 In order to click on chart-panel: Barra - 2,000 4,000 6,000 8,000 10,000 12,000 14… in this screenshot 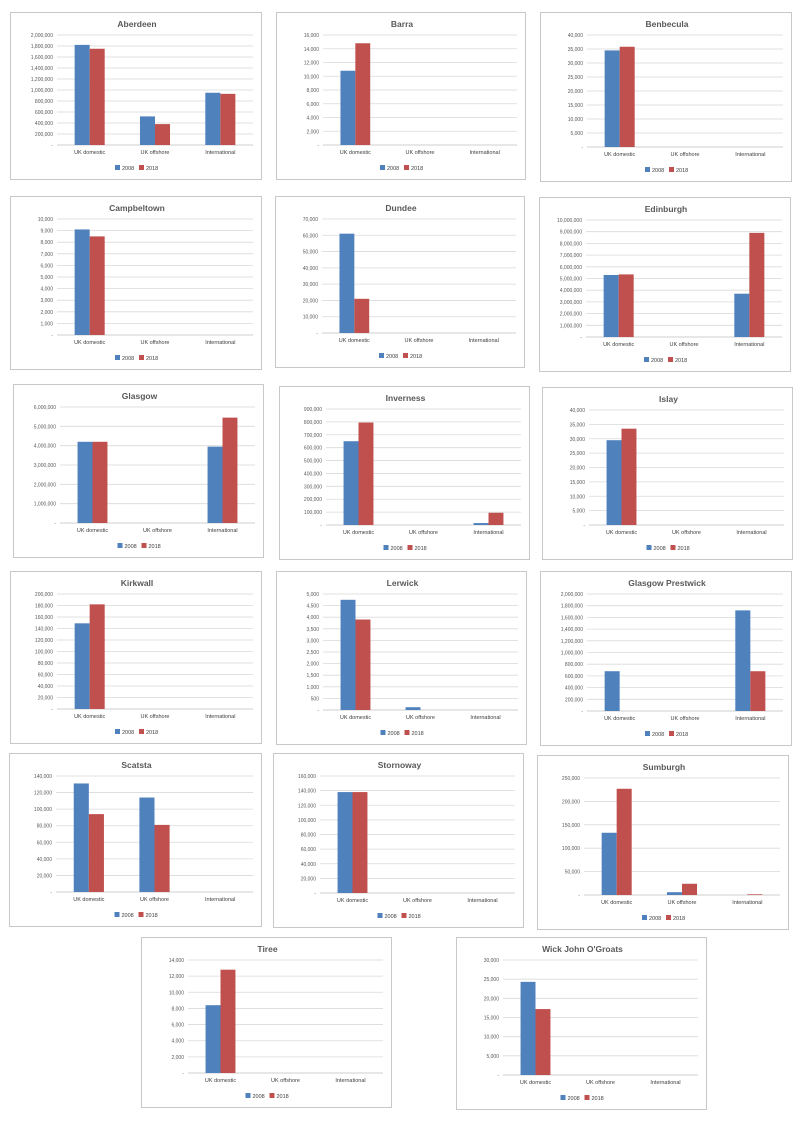, I will do `click(401, 96)`.